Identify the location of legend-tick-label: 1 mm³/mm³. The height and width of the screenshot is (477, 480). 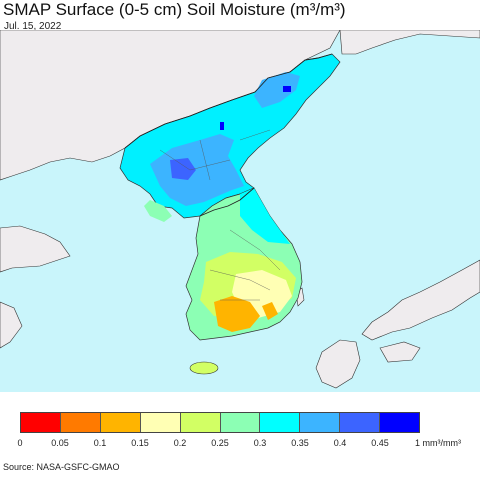
(438, 443).